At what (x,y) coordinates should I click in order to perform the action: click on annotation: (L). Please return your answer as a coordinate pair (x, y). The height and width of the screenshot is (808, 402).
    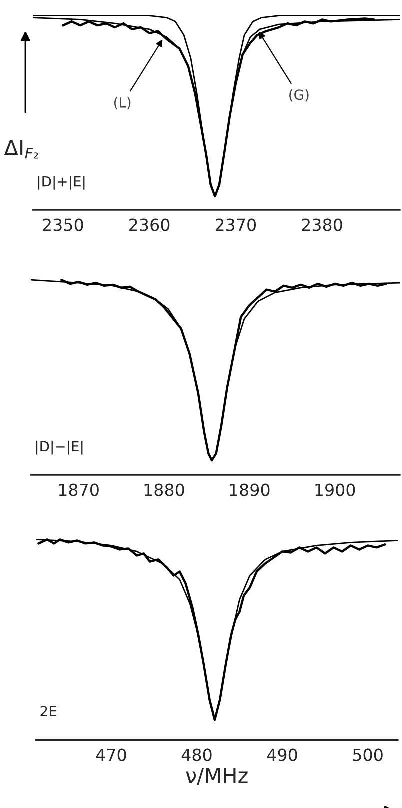
    Looking at the image, I should click on (122, 103).